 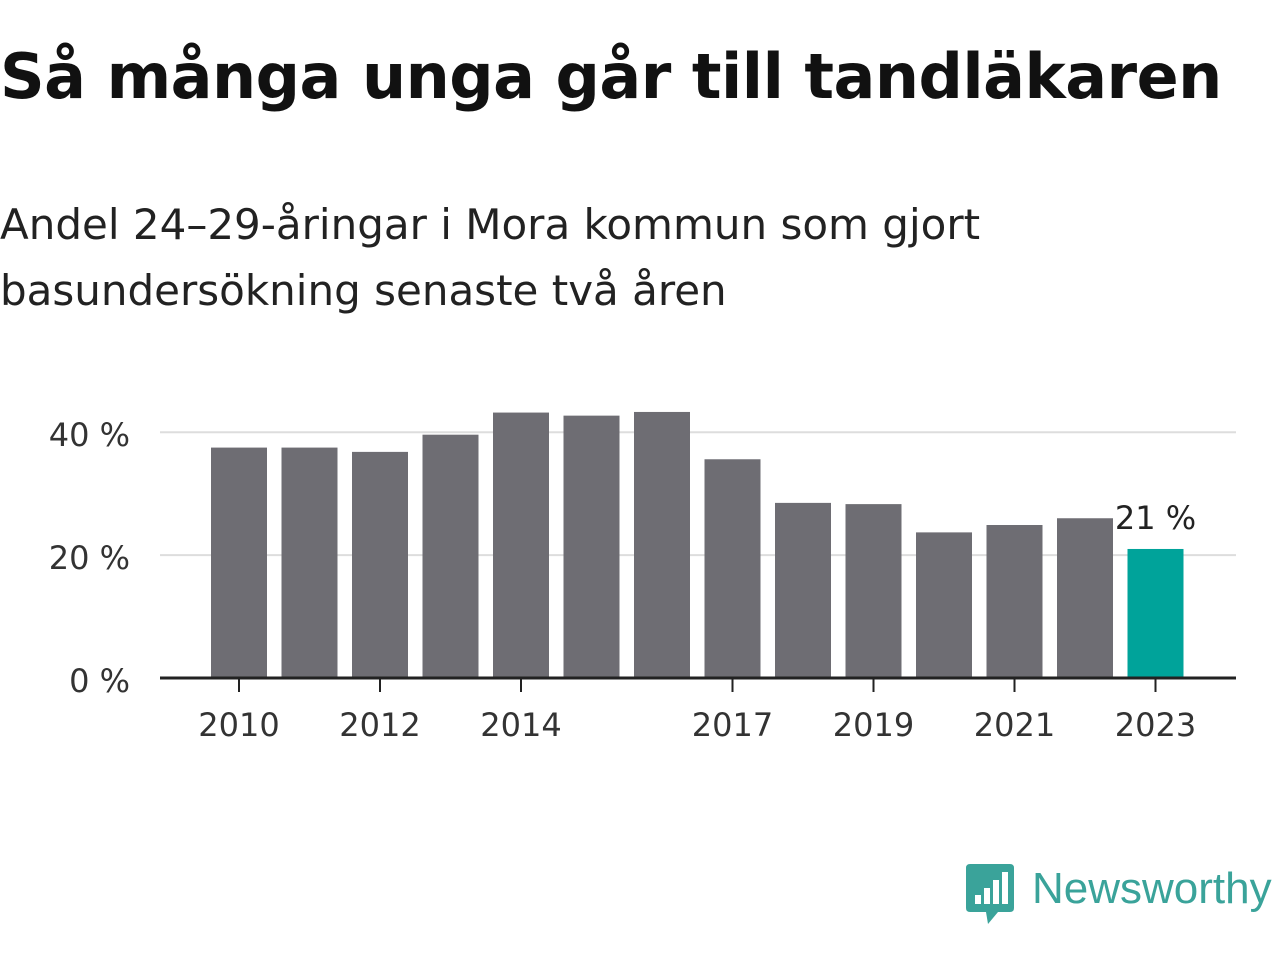 I want to click on bar-2015, so click(x=591, y=546).